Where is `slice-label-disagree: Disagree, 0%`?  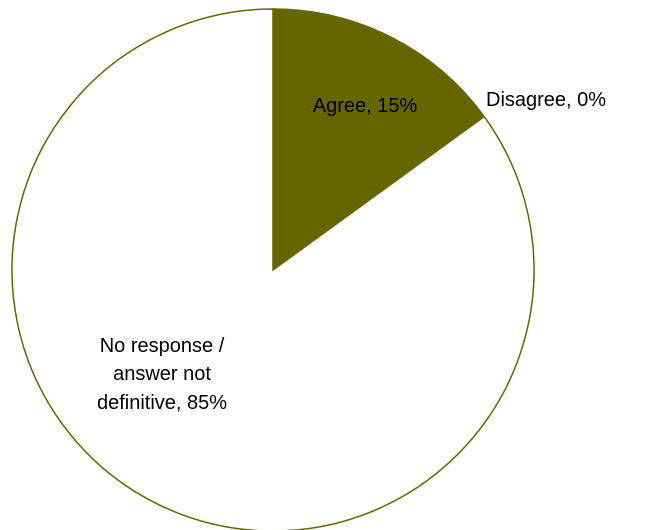
slice-label-disagree: Disagree, 0% is located at coordinates (546, 100).